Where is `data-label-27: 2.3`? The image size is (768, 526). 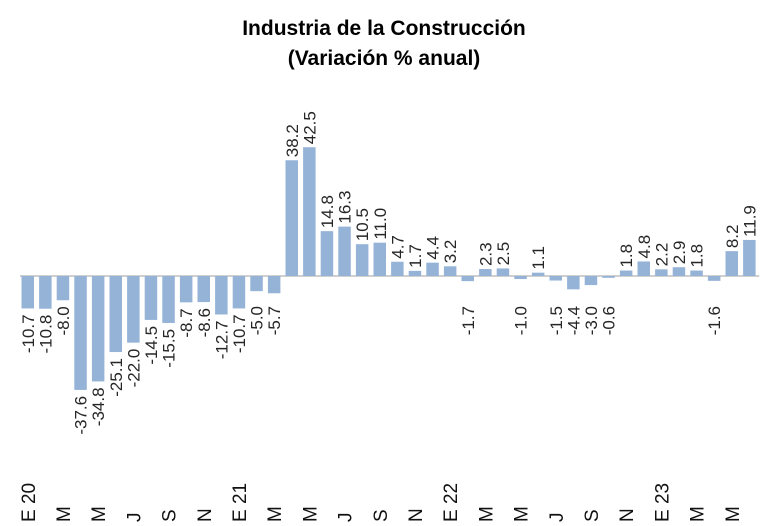
data-label-27: 2.3 is located at coordinates (485, 254).